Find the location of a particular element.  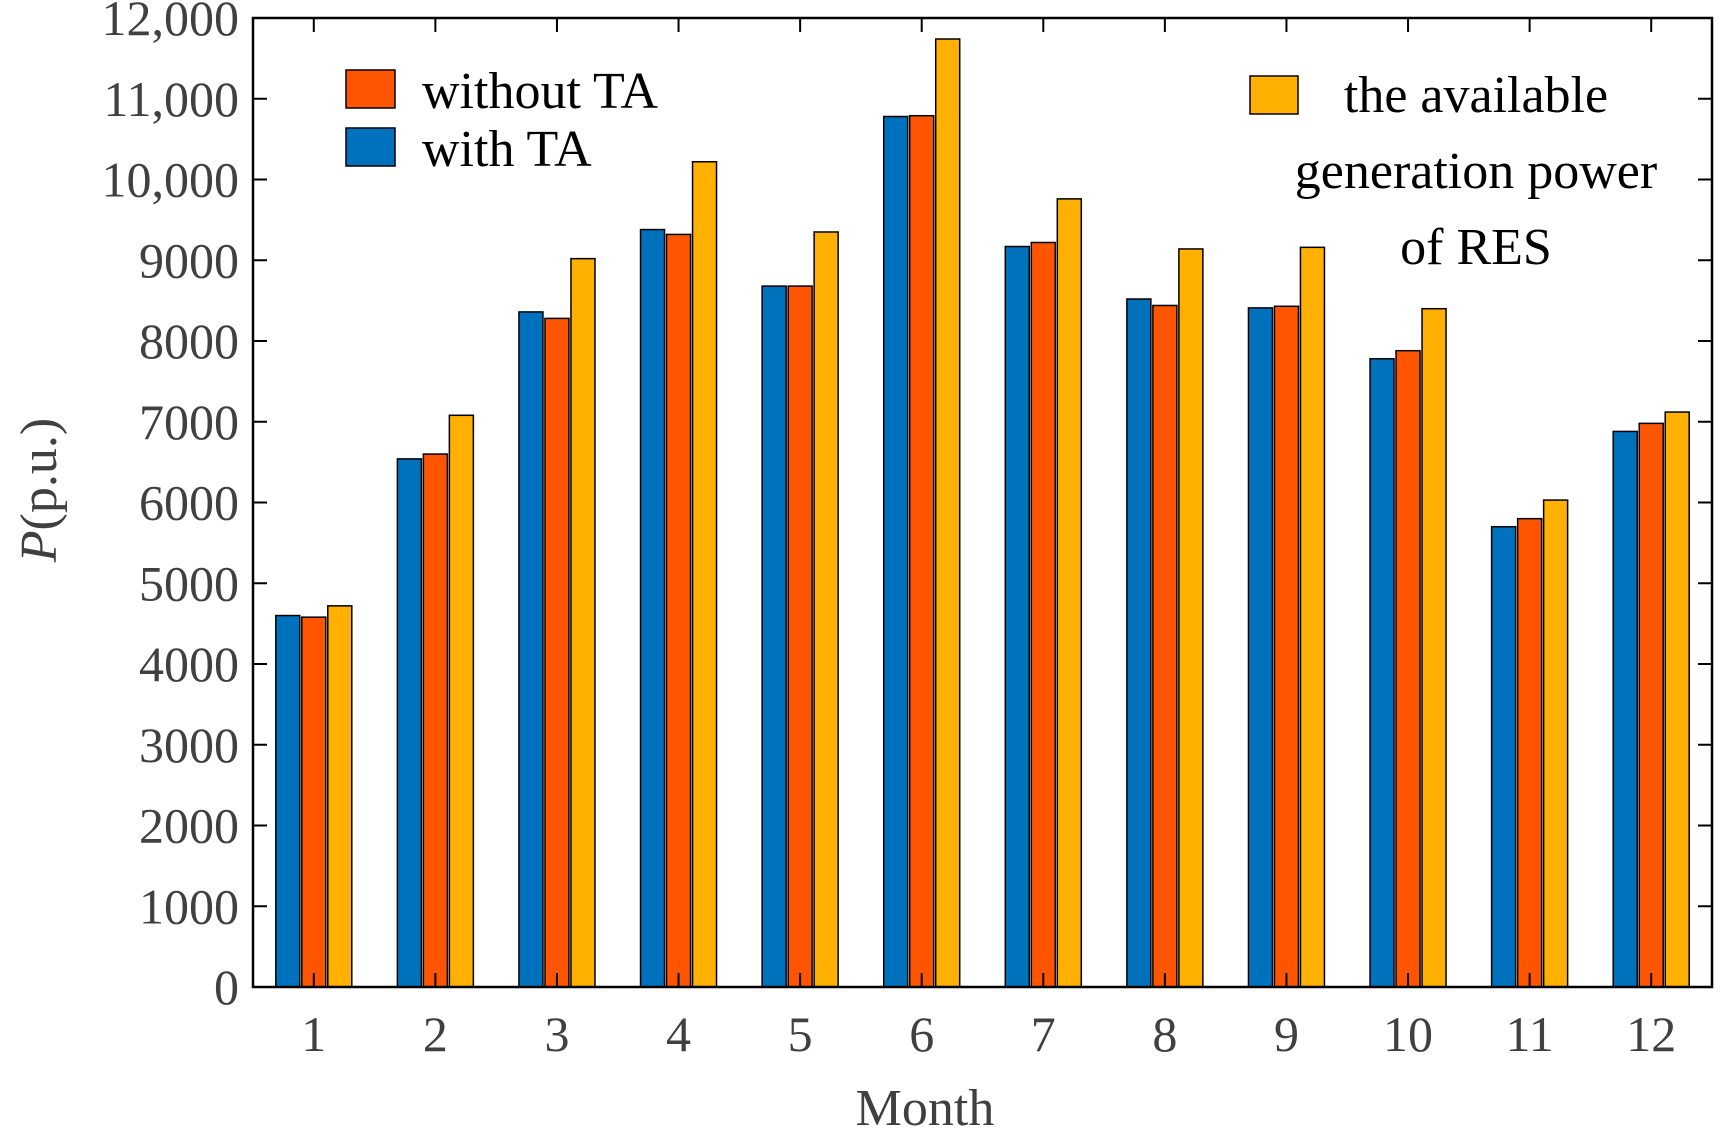

legend-swatch-available-power is located at coordinates (1274, 95).